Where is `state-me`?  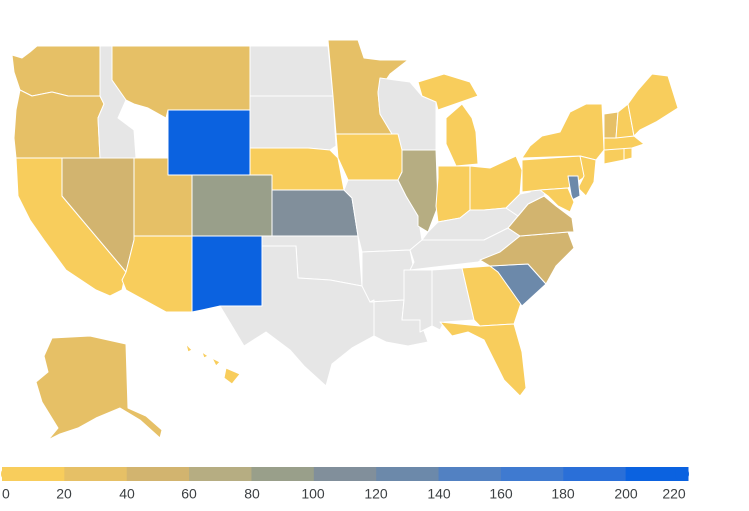 state-me is located at coordinates (653, 105).